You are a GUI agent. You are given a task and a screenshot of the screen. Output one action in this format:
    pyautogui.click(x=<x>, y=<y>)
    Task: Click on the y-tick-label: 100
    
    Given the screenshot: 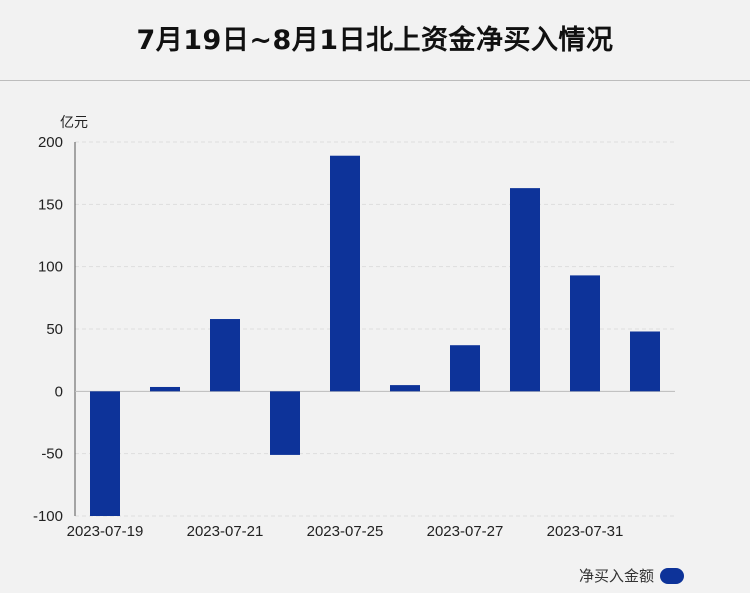 What is the action you would take?
    pyautogui.click(x=50, y=267)
    